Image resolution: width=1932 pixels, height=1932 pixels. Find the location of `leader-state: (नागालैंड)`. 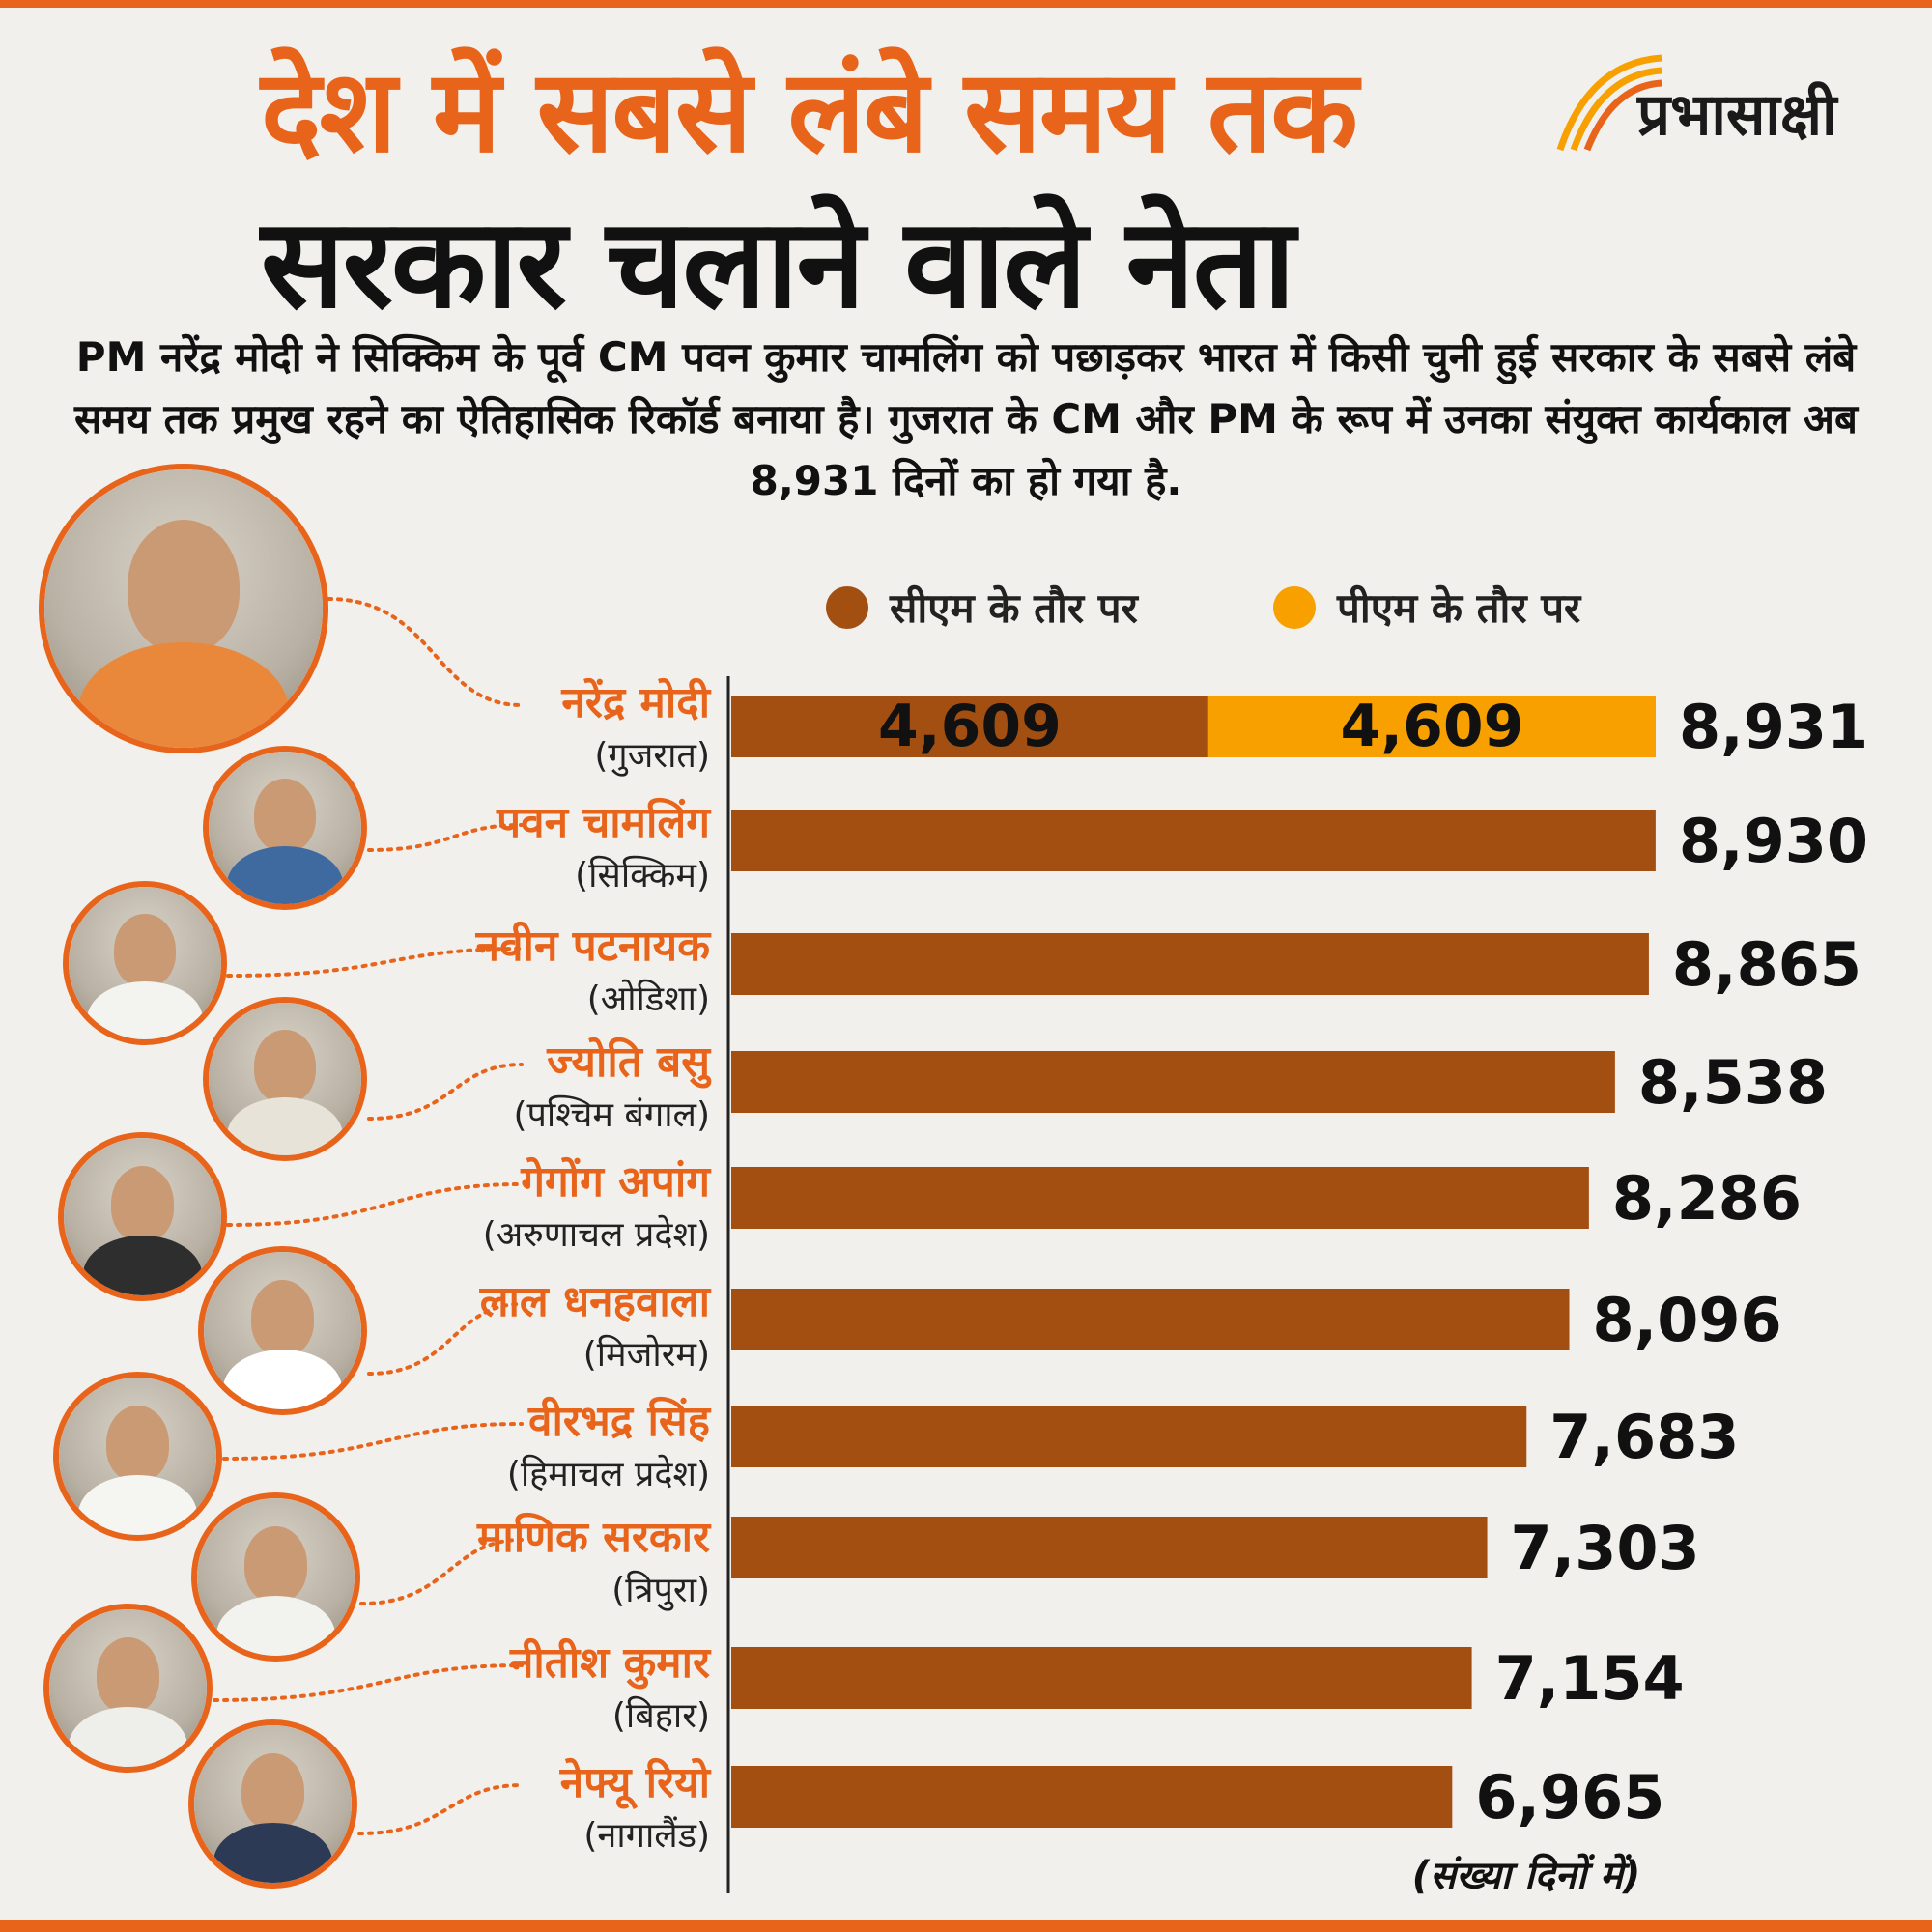

leader-state: (नागालैंड) is located at coordinates (646, 1835).